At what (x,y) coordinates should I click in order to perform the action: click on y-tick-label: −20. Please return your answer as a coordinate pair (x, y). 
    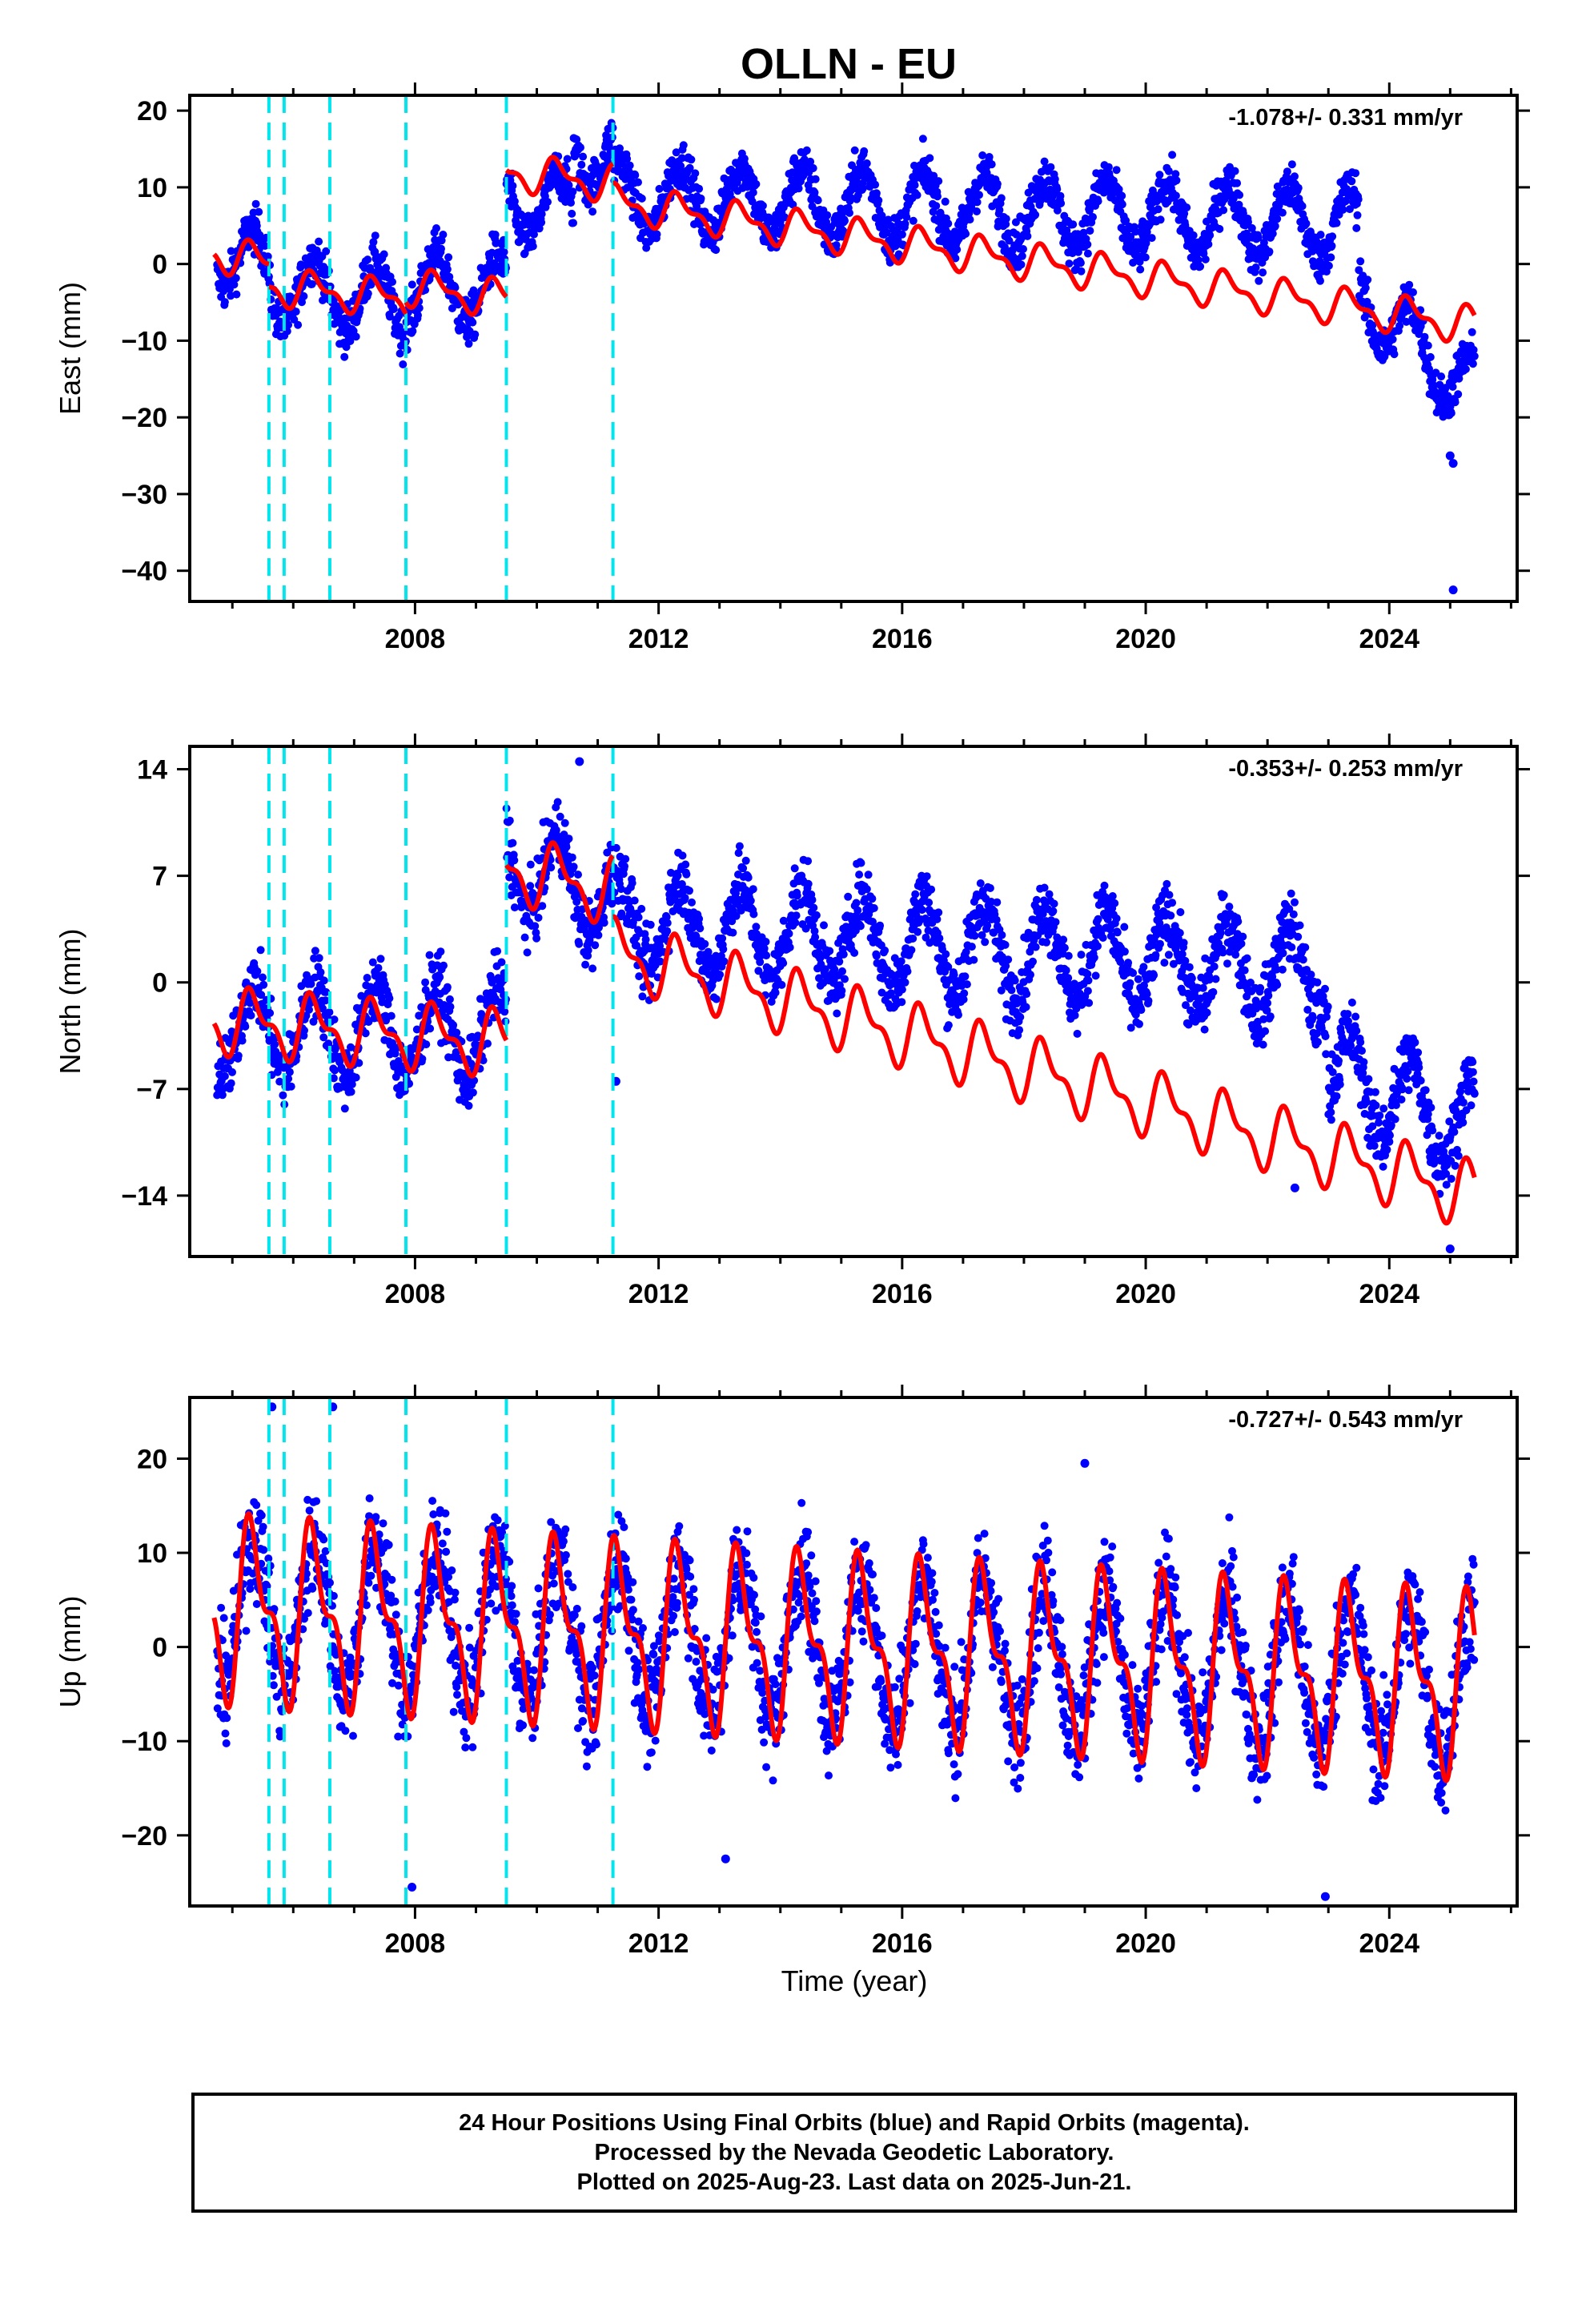
    Looking at the image, I should click on (144, 418).